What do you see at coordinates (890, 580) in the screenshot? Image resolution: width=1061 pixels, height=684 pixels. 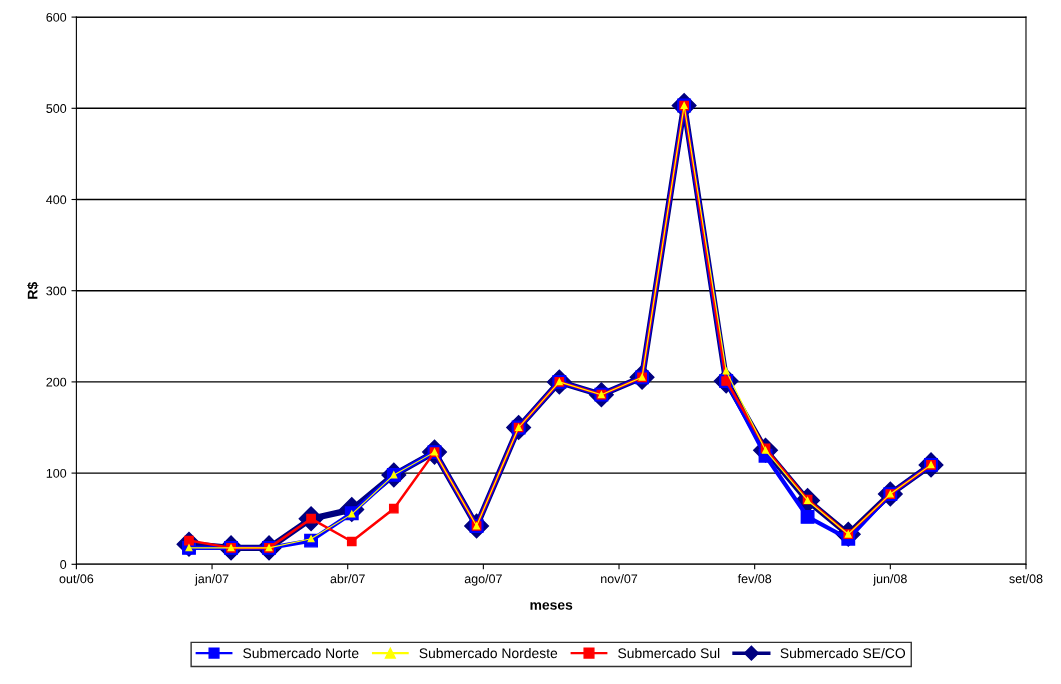 I see `x-tick-label: jun/08` at bounding box center [890, 580].